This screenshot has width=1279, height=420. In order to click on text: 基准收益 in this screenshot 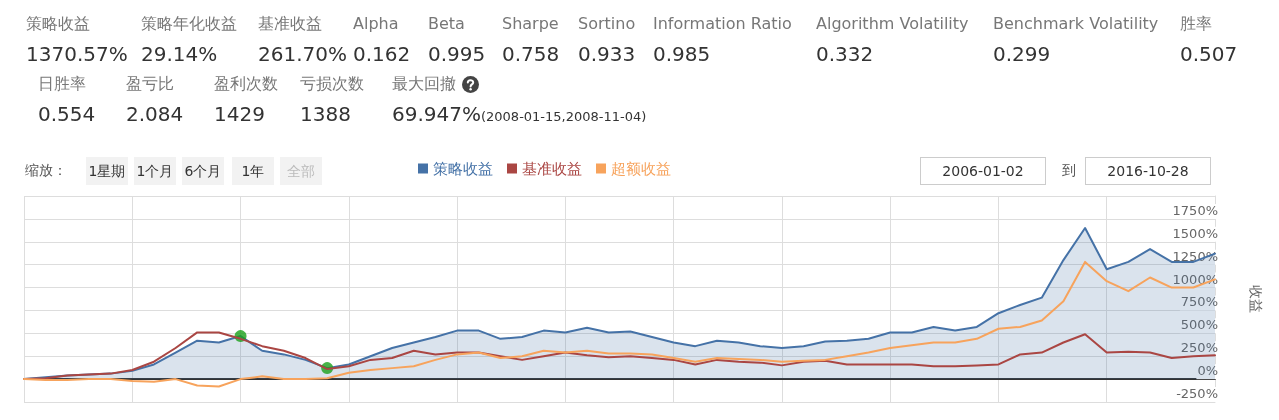, I will do `click(290, 24)`.